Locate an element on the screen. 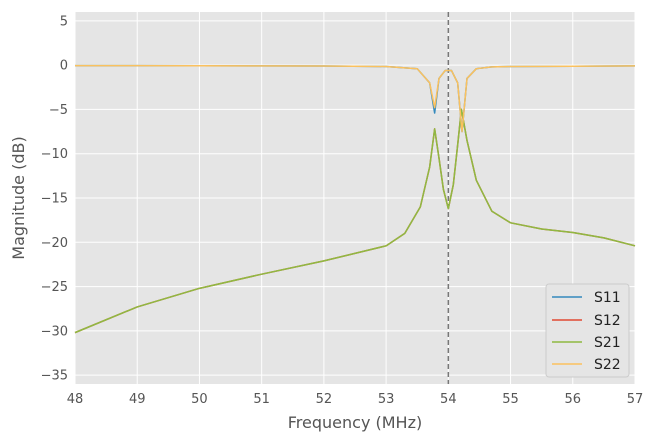 This screenshot has width=657, height=443. x-tick-label: 51 is located at coordinates (261, 399).